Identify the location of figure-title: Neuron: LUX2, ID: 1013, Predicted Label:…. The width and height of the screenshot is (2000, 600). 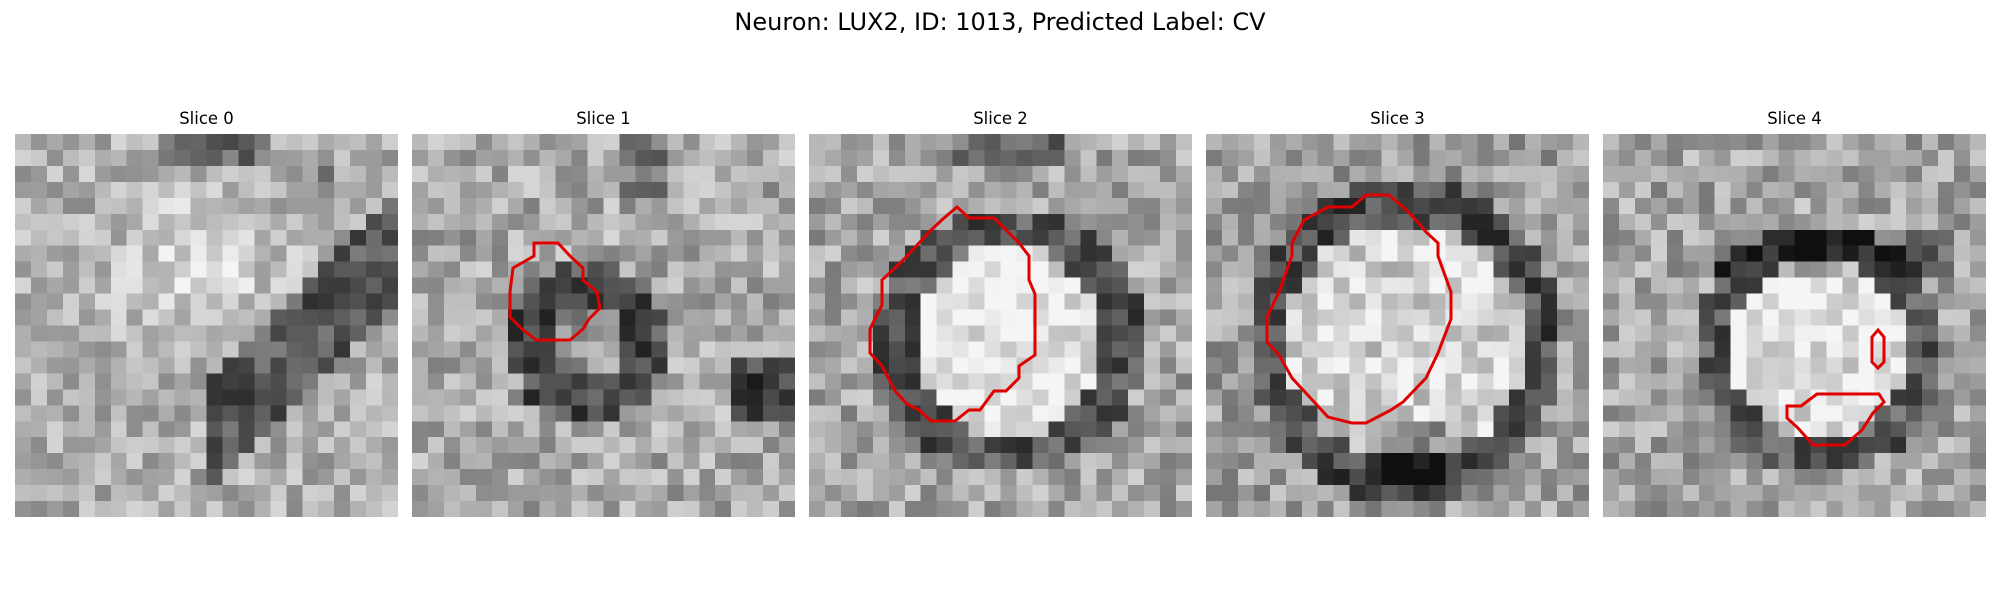
(1000, 22).